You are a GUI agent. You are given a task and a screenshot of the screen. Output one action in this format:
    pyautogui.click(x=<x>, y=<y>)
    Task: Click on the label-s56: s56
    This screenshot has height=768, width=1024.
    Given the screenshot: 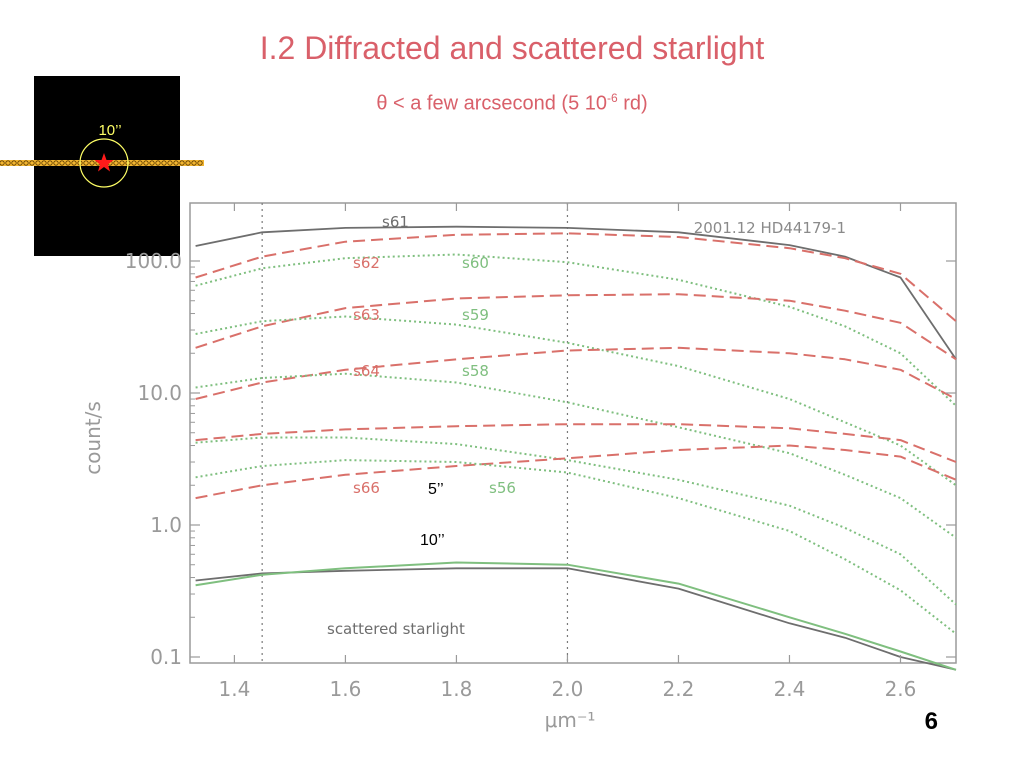 What is the action you would take?
    pyautogui.click(x=502, y=488)
    